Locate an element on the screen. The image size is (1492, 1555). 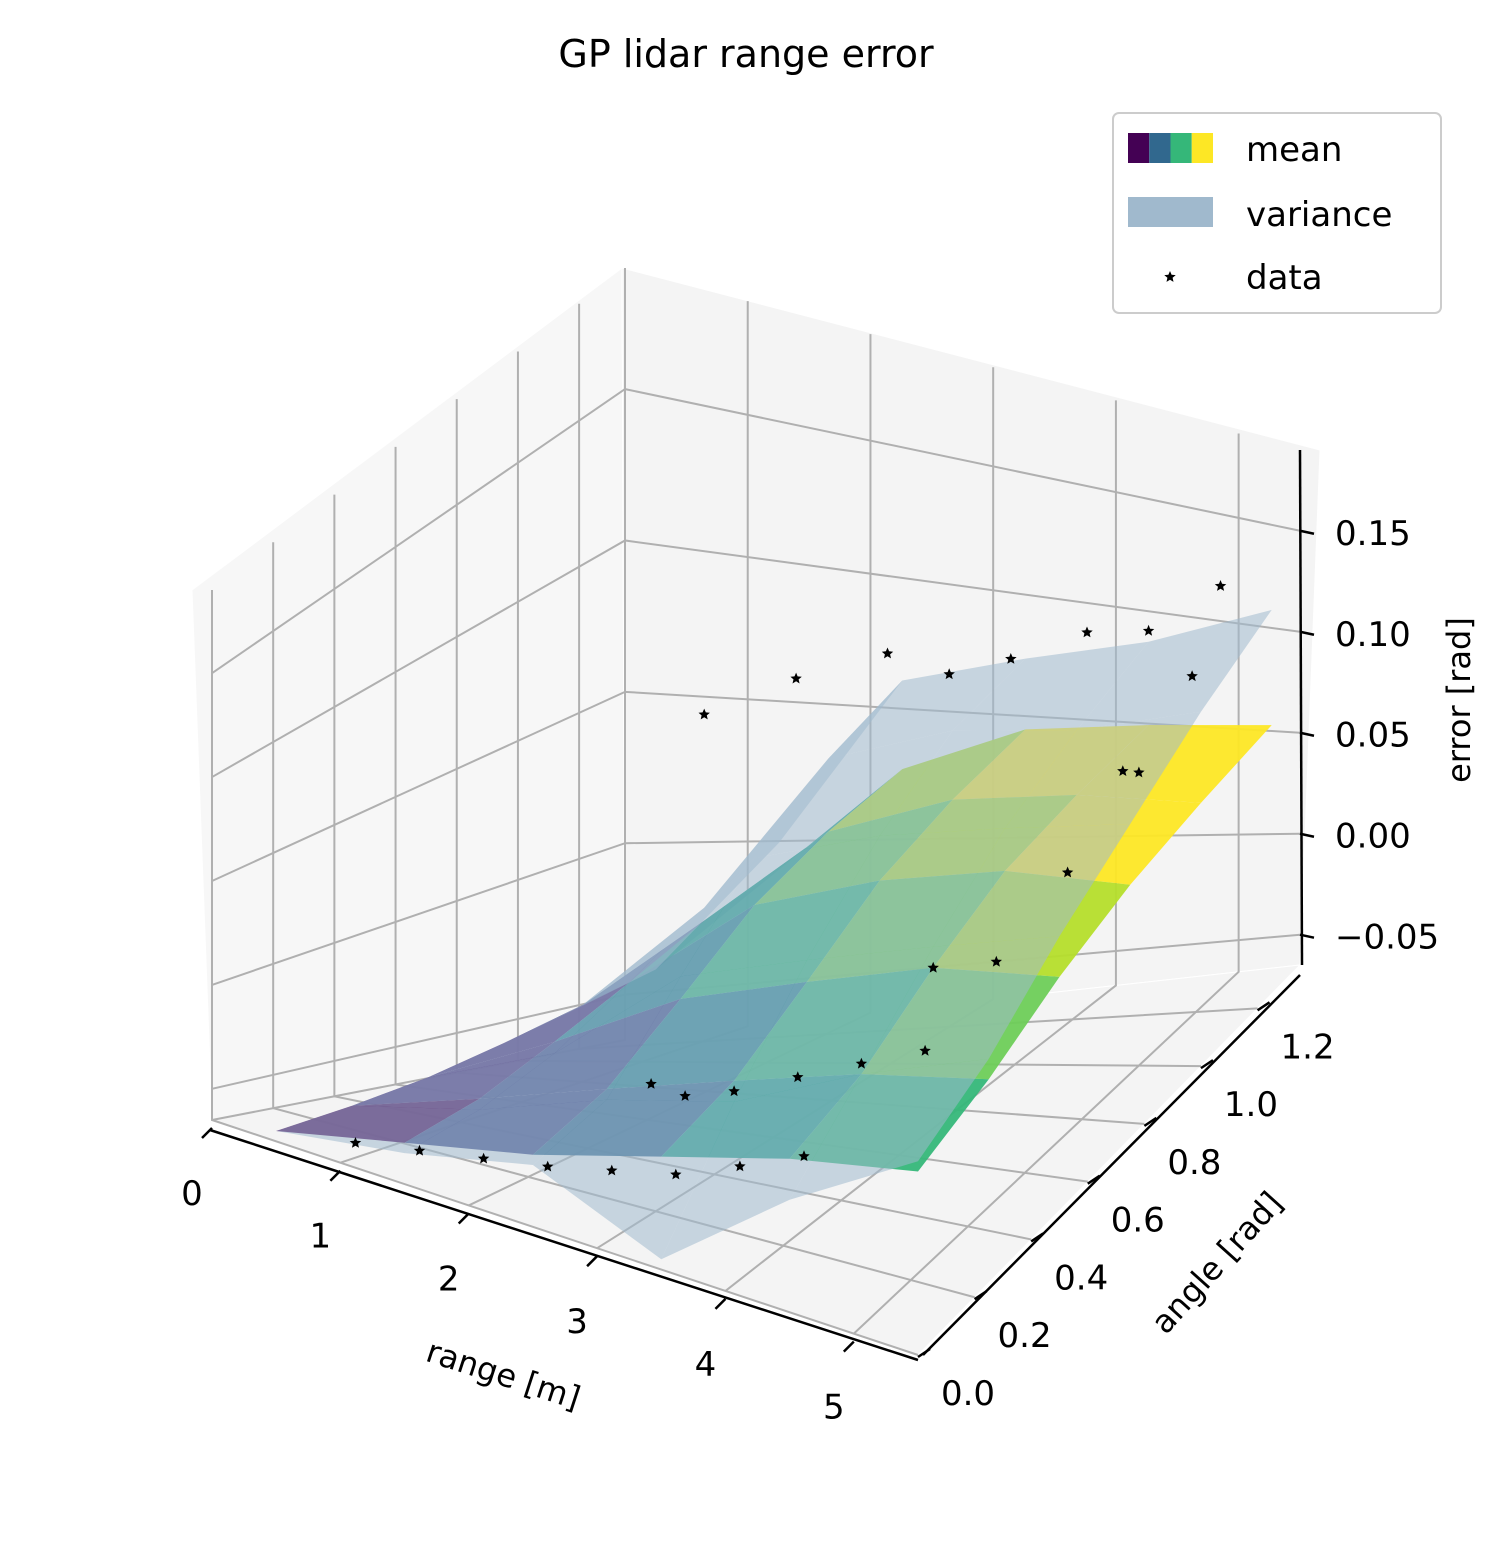
x-tick-label-4: 4 is located at coordinates (706, 1365).